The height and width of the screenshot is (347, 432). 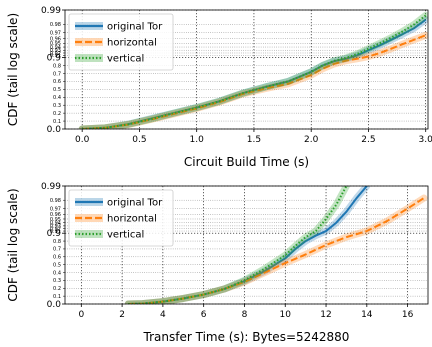 I want to click on x-tick-label: 2, so click(x=122, y=315).